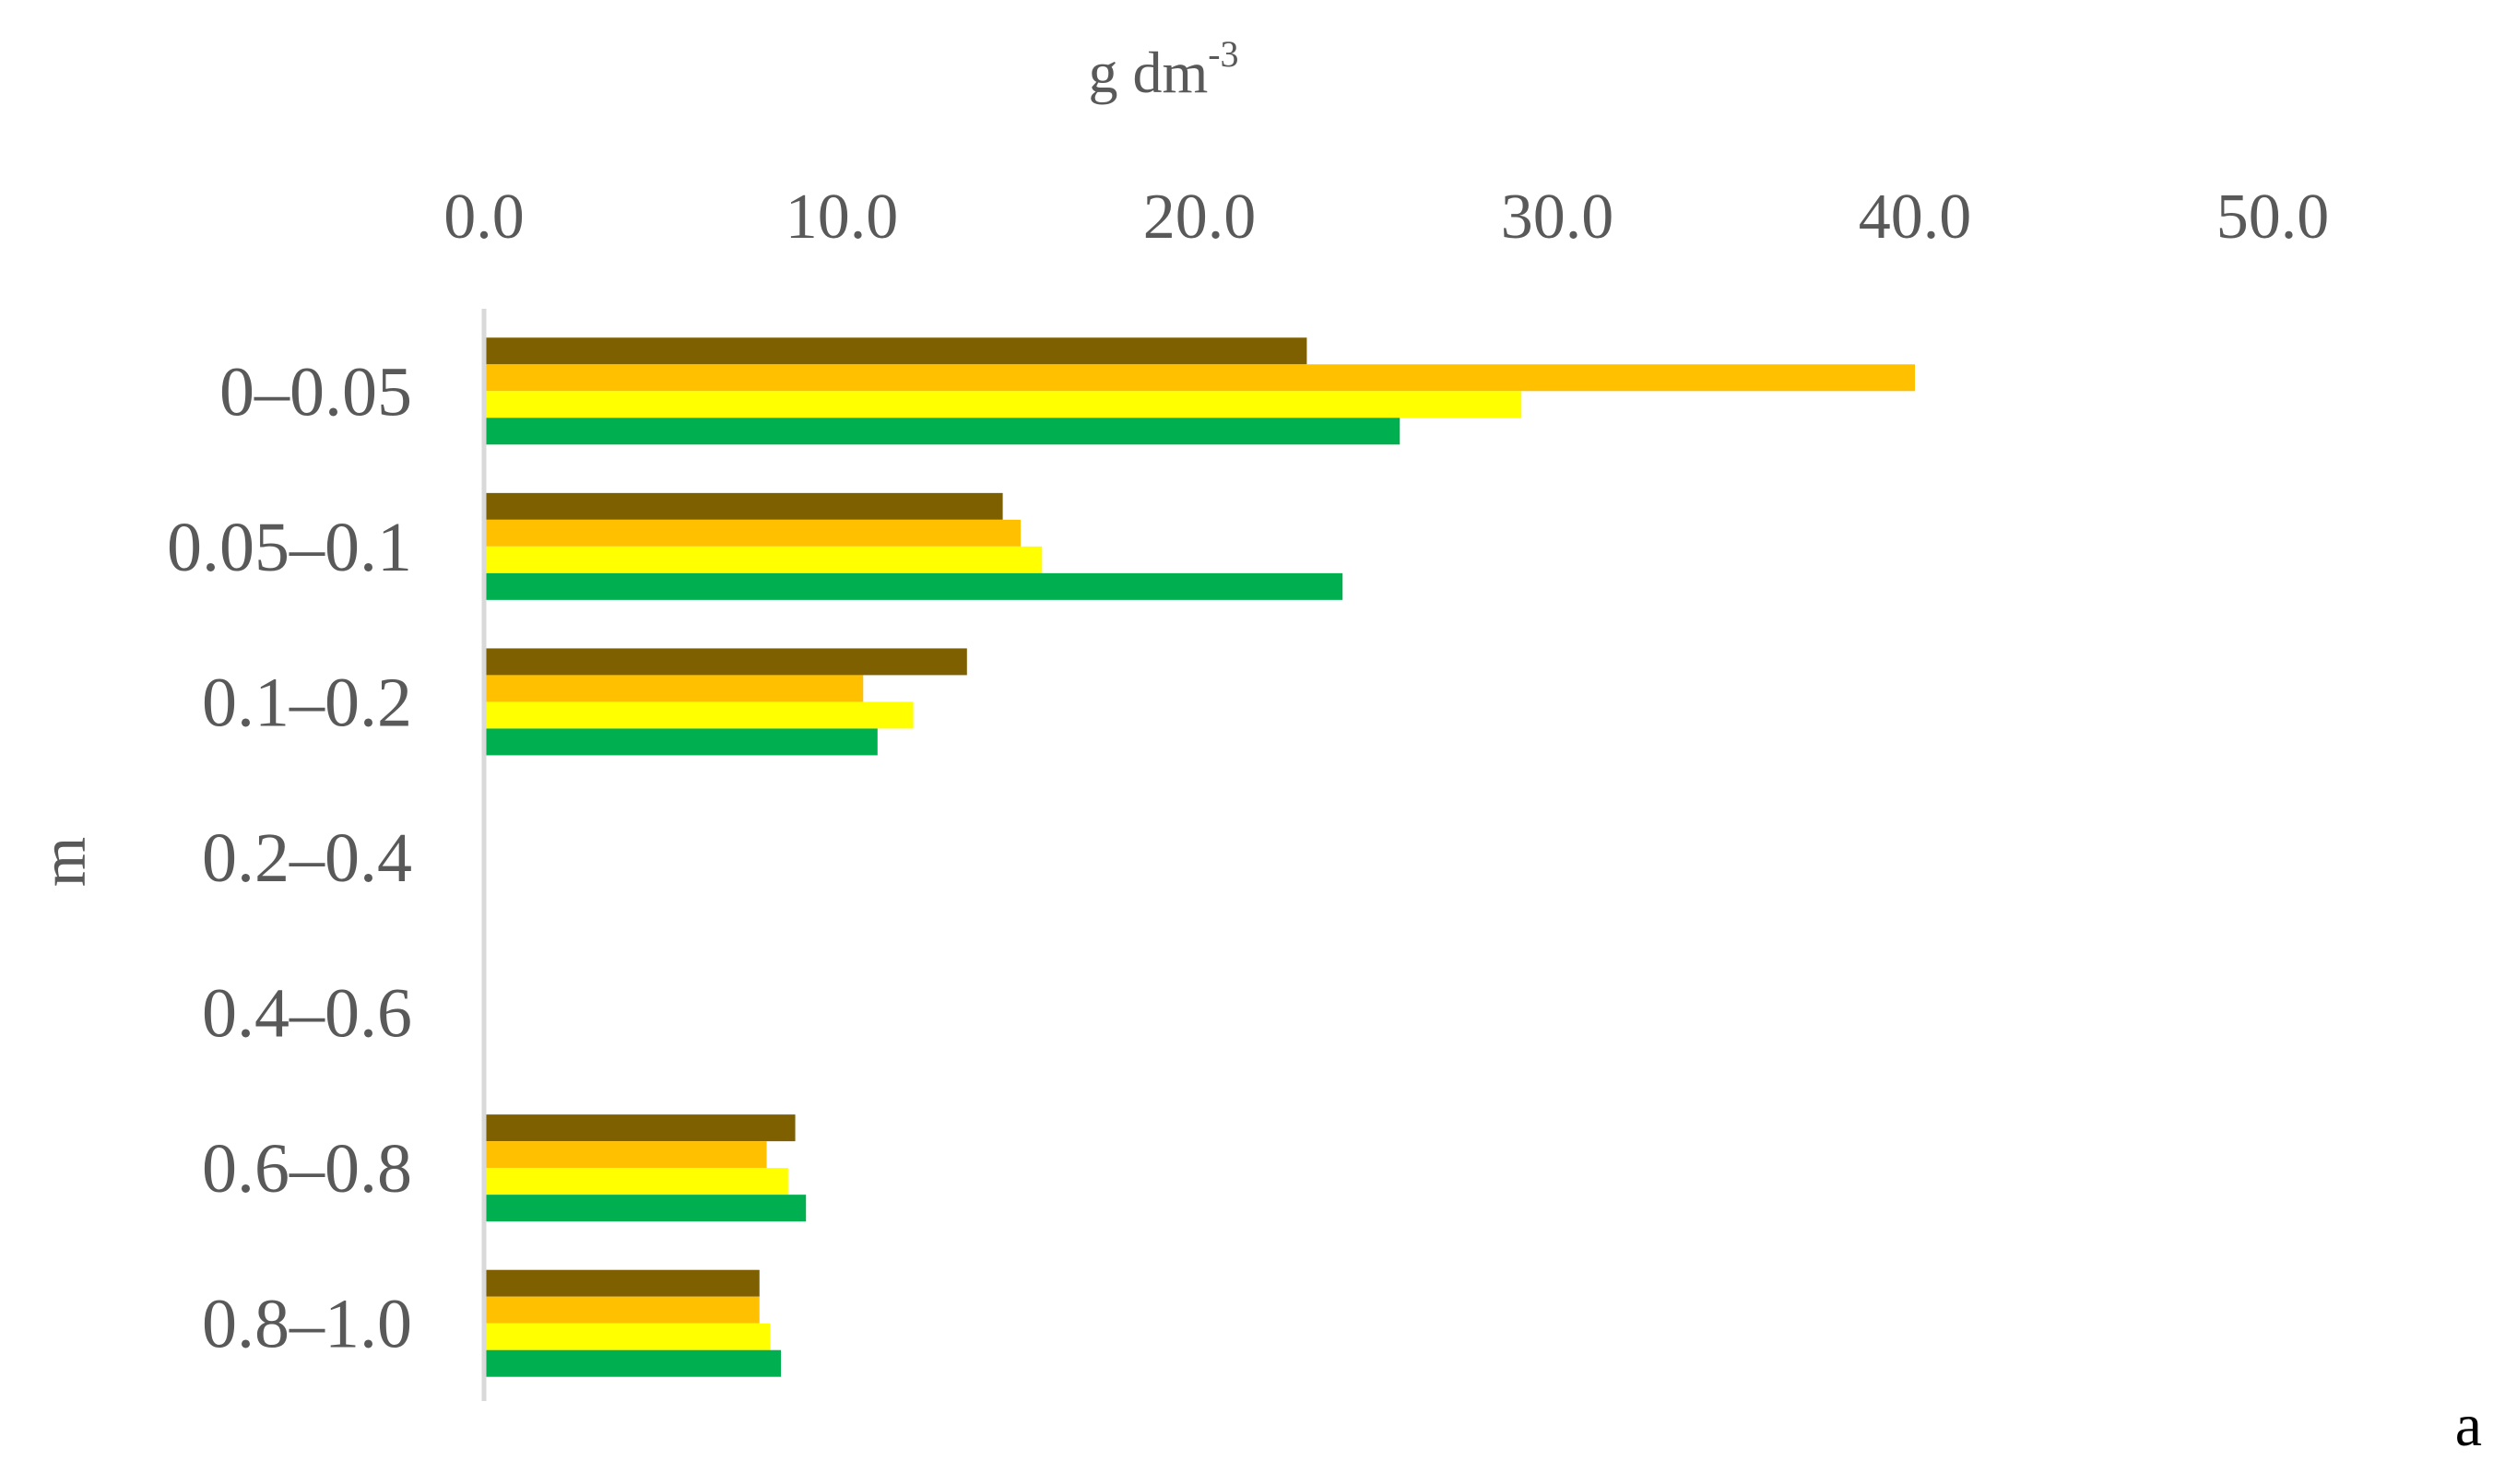 This screenshot has height=1484, width=2505. What do you see at coordinates (1386, 218) in the screenshot?
I see `x-axis-ticks: 0.0 10.0 20.0 30.0 40.0 50.0` at bounding box center [1386, 218].